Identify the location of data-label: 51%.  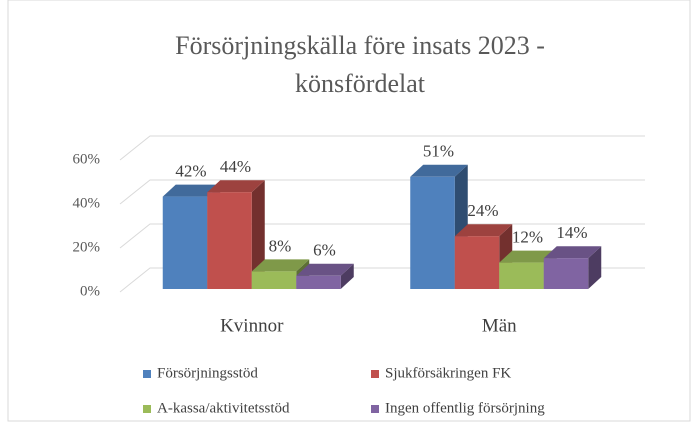
(438, 151).